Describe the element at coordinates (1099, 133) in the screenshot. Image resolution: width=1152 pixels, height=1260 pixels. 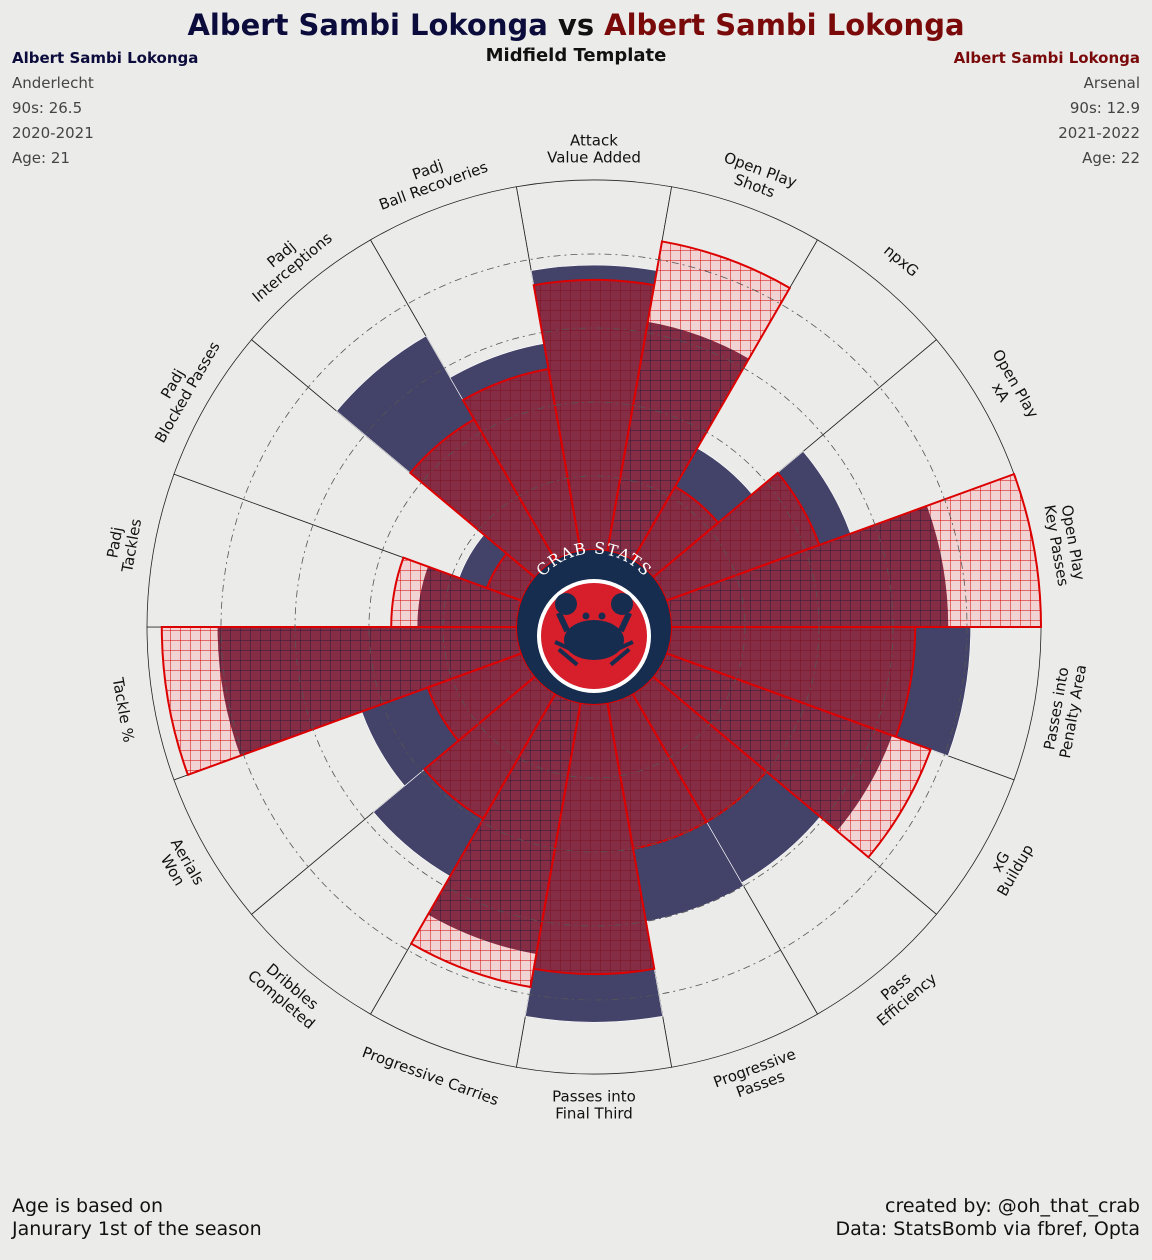
I see `right-player-season: 2021-2022` at that location.